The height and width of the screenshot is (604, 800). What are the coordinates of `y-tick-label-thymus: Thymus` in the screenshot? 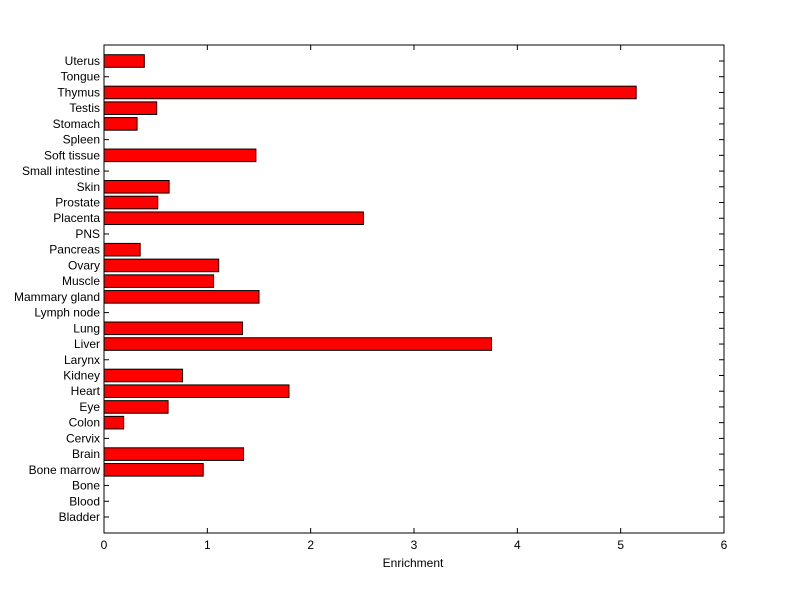 It's located at (78, 92).